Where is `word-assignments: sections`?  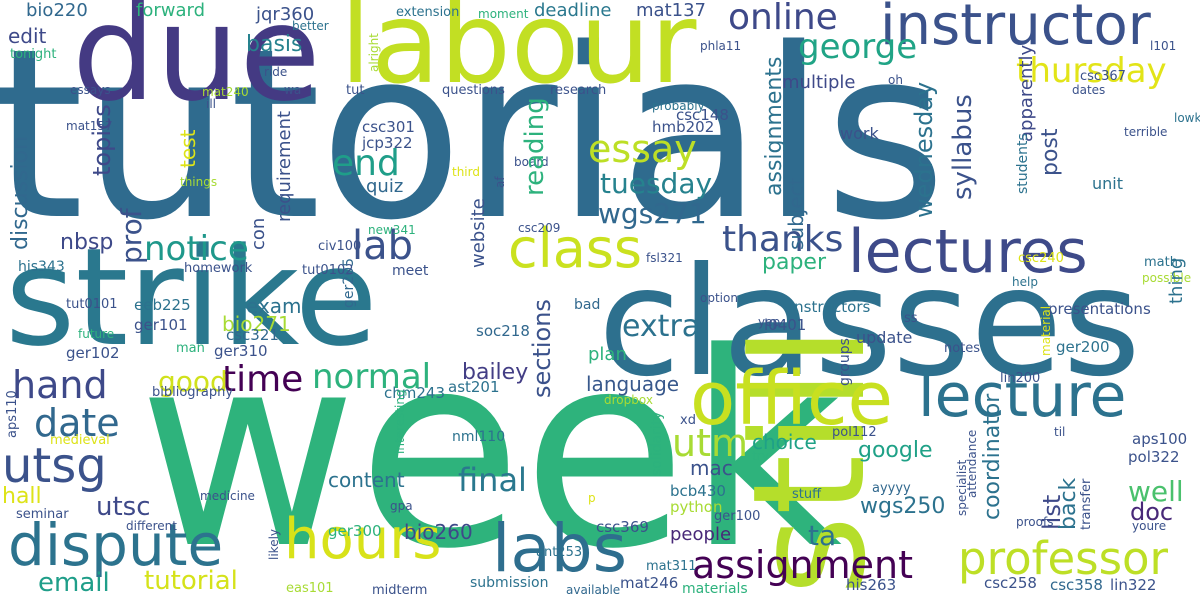
word-assignments: sections is located at coordinates (542, 348).